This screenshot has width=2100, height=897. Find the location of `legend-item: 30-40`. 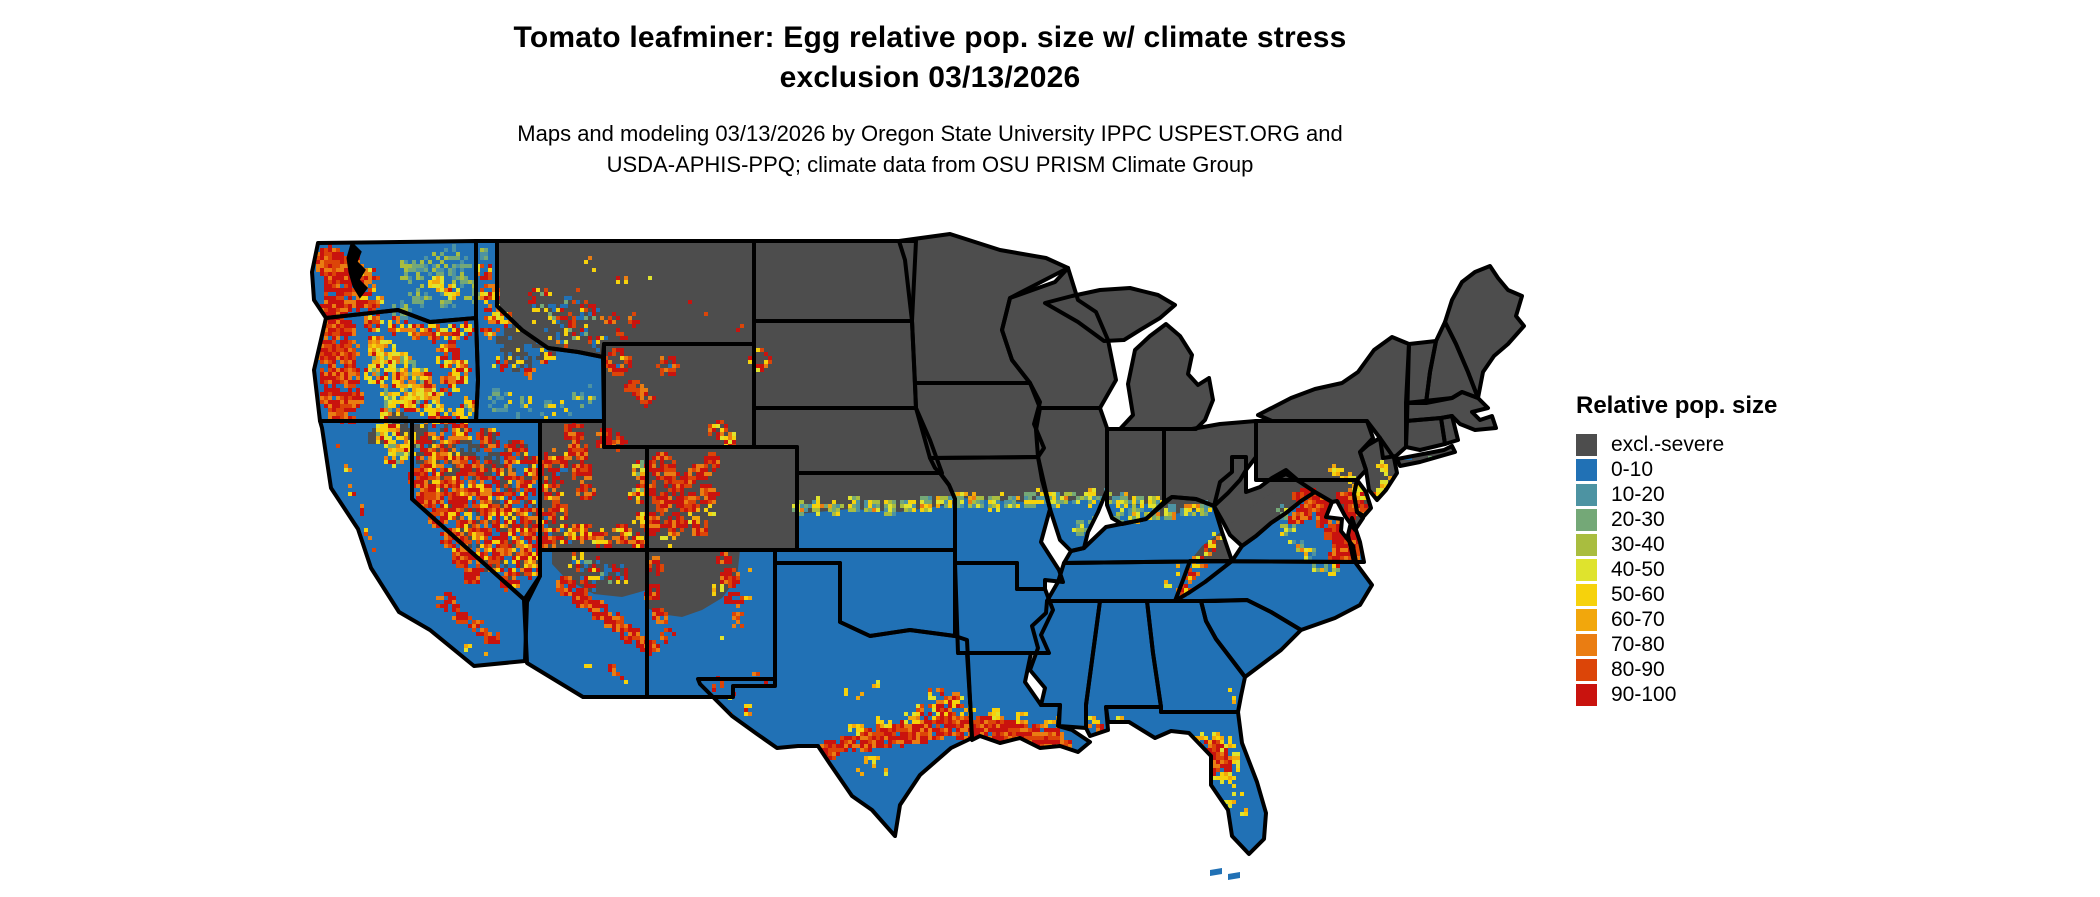

legend-item: 30-40 is located at coordinates (1726, 544).